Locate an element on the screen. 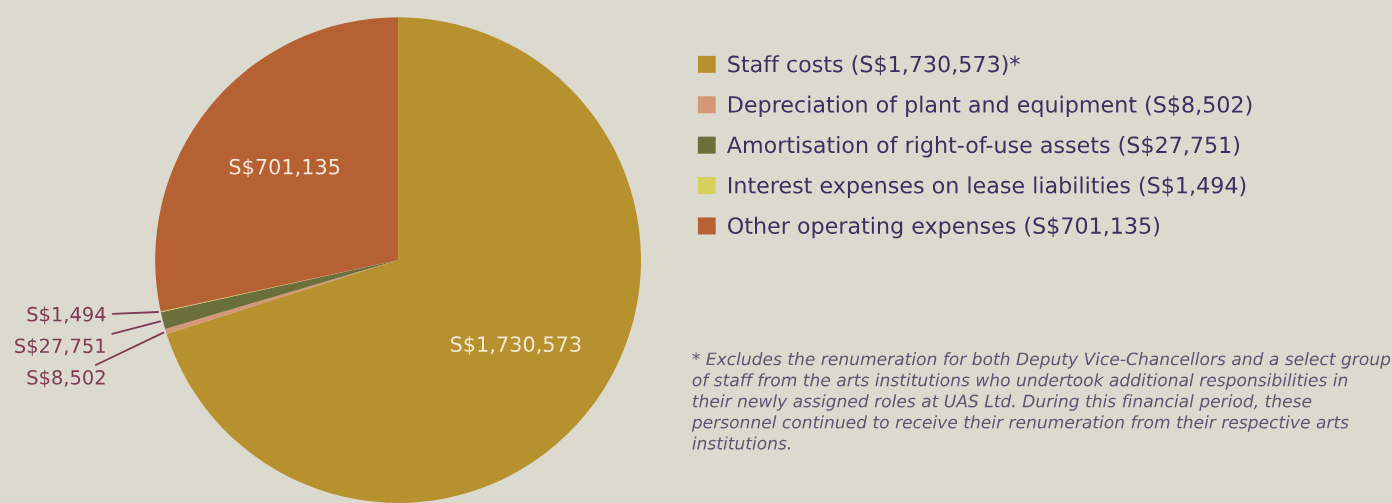 The image size is (1392, 503). legend-label: Other operating expenses (S$701,135) is located at coordinates (943, 227).